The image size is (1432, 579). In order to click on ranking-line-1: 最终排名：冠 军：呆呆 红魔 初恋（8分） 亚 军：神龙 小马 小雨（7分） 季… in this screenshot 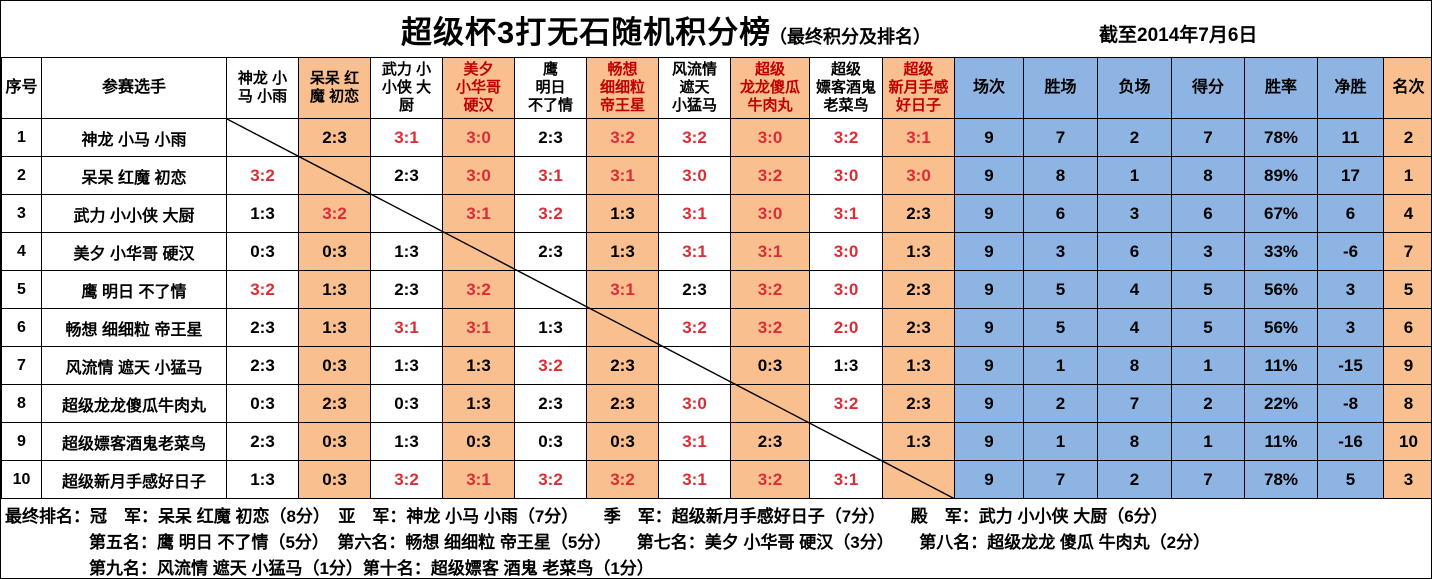, I will do `click(586, 516)`.